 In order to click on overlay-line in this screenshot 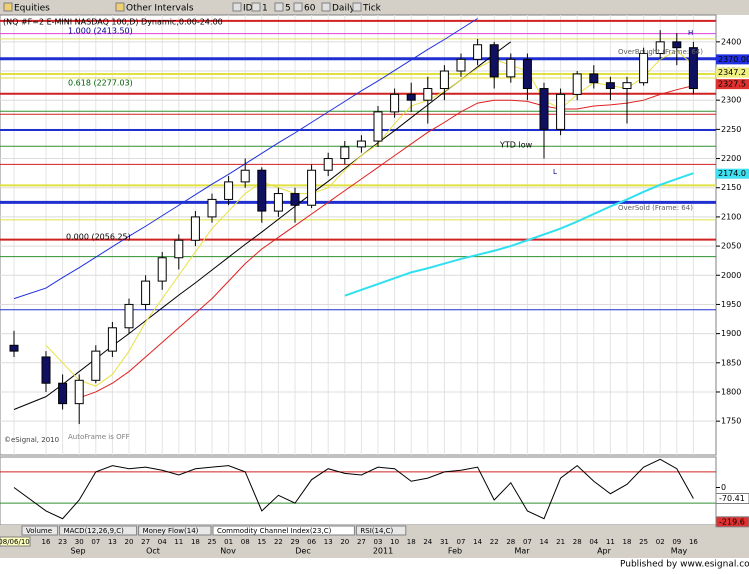, I will do `click(519, 234)`.